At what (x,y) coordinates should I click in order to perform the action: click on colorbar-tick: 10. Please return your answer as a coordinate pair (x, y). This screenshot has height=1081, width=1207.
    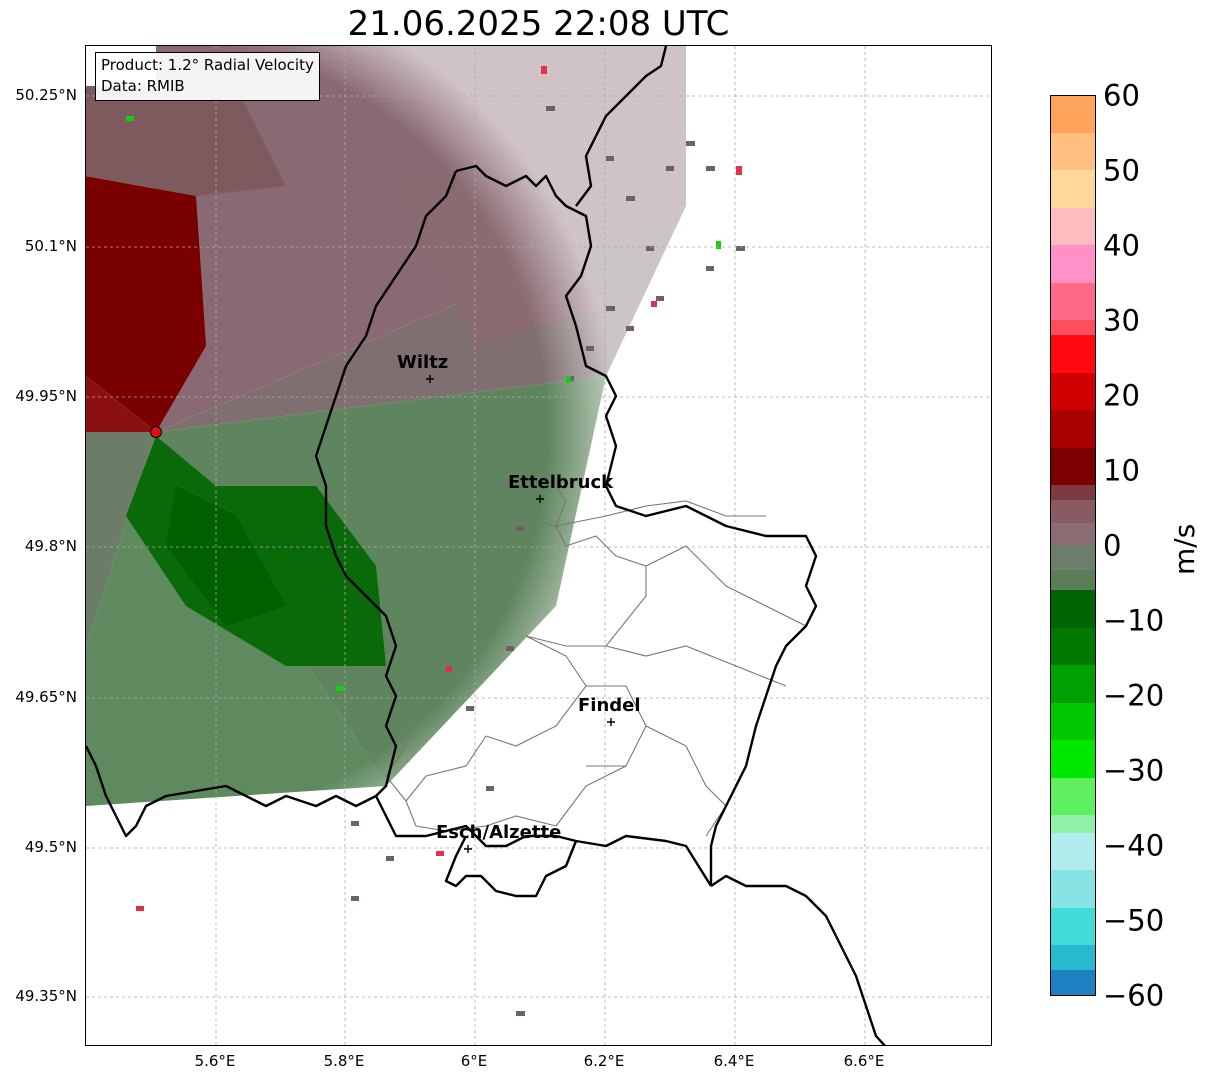
    Looking at the image, I should click on (1121, 470).